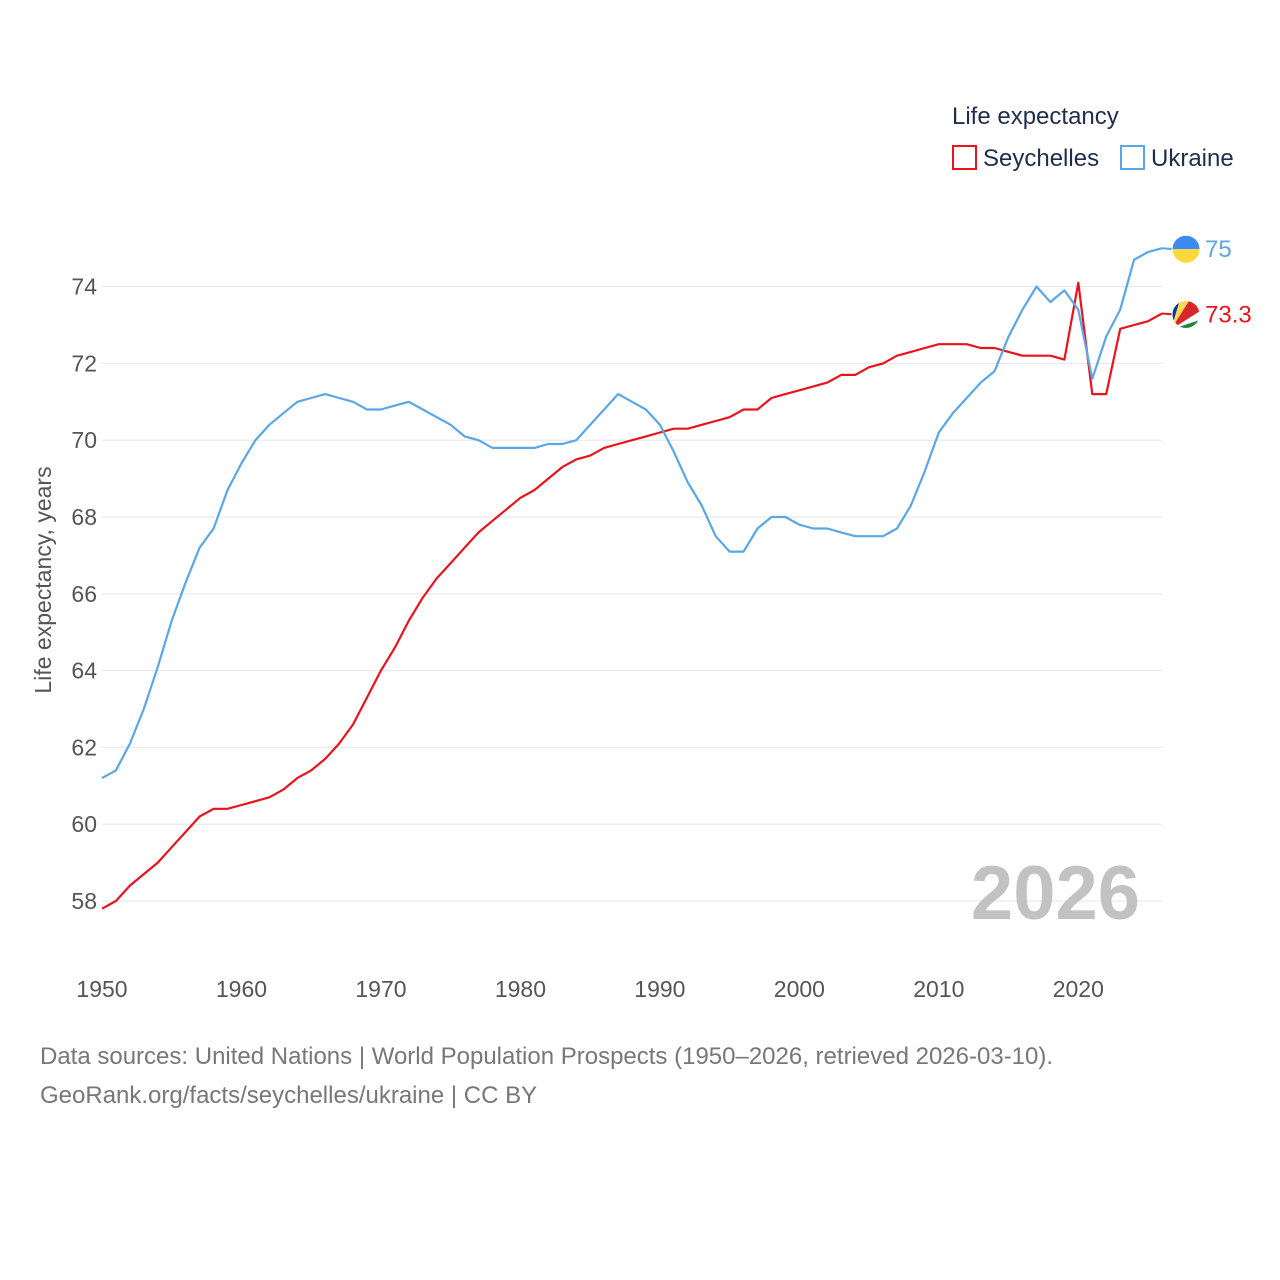 The image size is (1280, 1280). I want to click on y-tick-label-68: 68, so click(84, 517).